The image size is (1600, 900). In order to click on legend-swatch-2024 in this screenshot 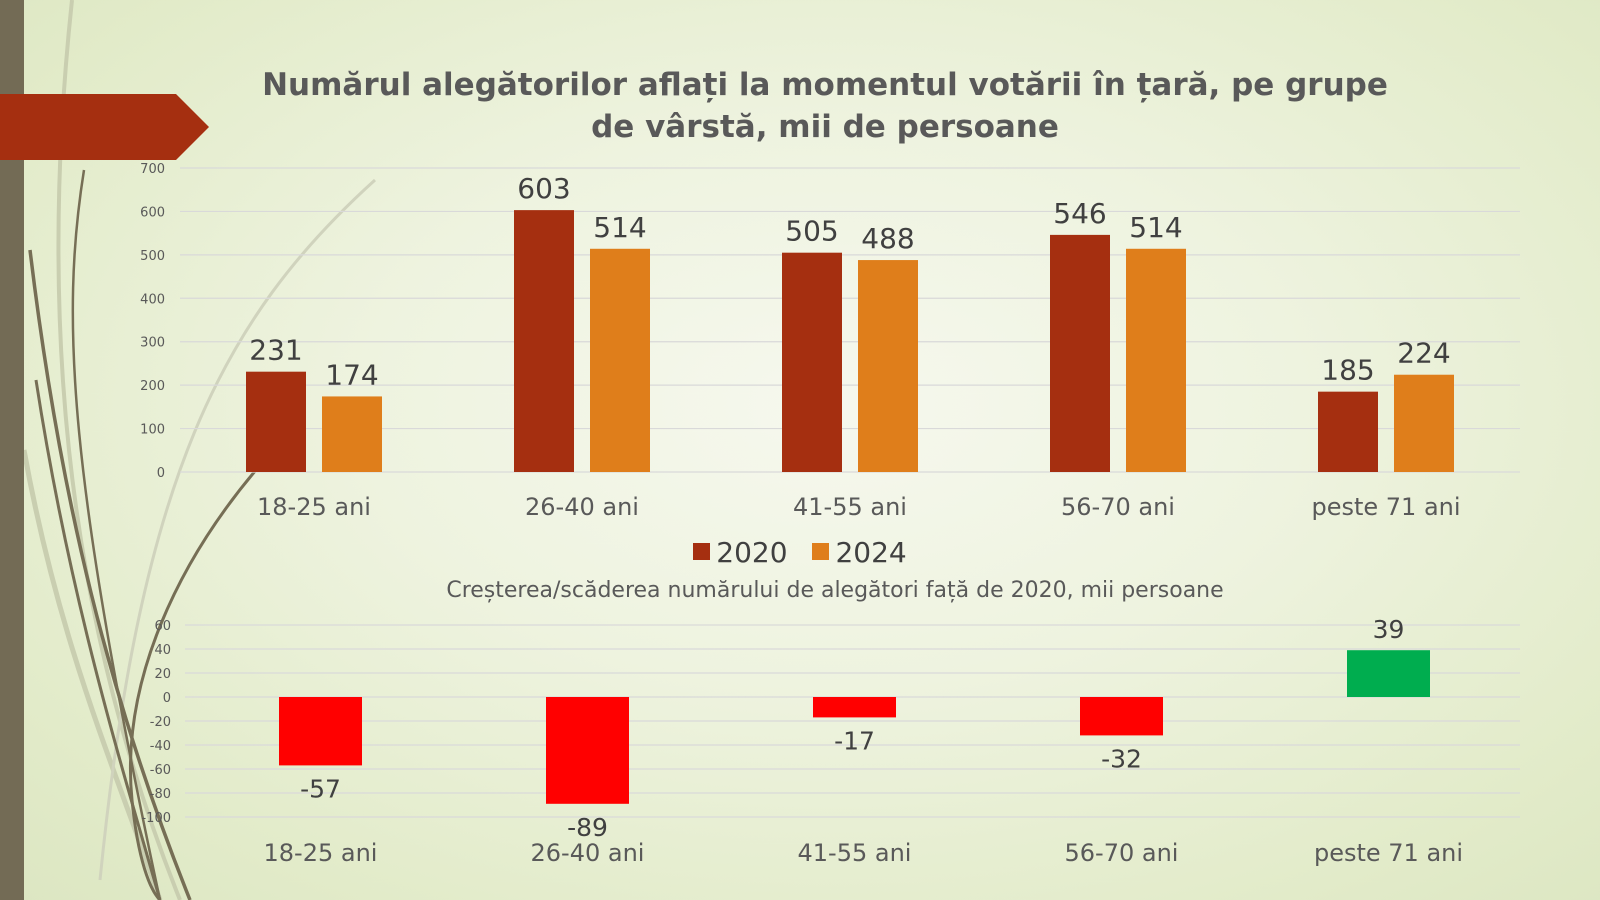, I will do `click(821, 551)`.